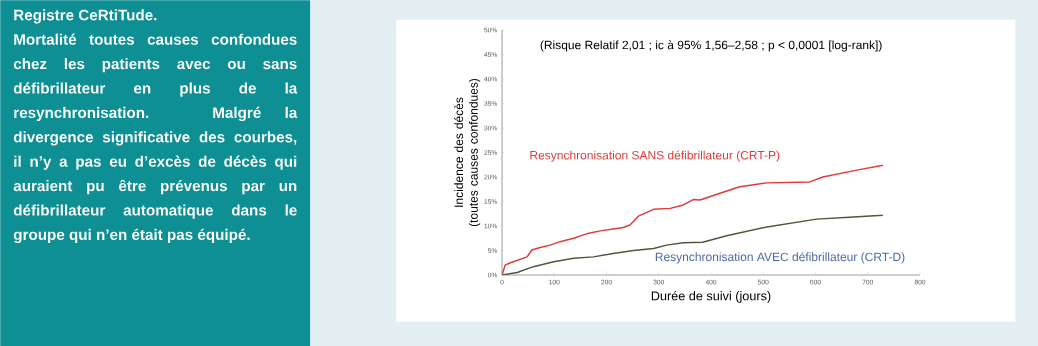 This screenshot has width=1038, height=346. Describe the element at coordinates (711, 296) in the screenshot. I see `x-axis-title: Durée de suivi (jours)` at that location.